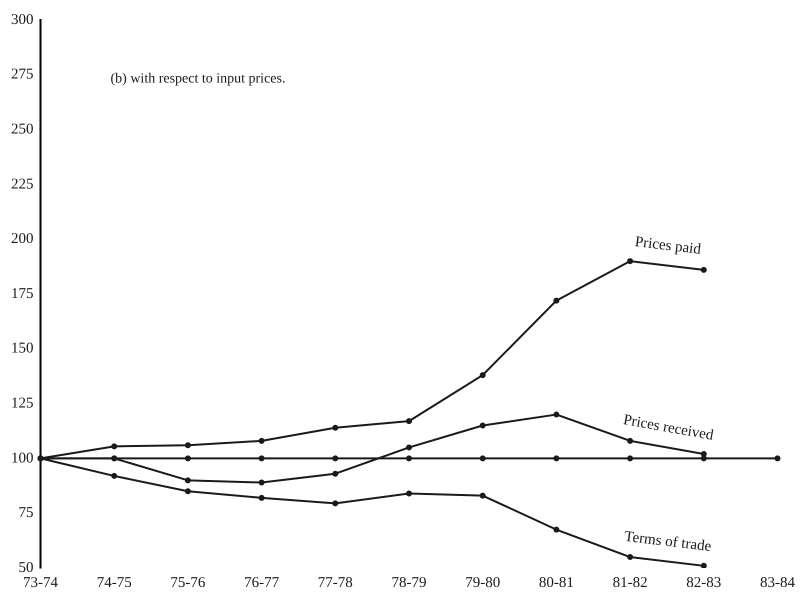 The image size is (809, 606). What do you see at coordinates (198, 78) in the screenshot?
I see `annotation: (b) with respect to input prices.` at bounding box center [198, 78].